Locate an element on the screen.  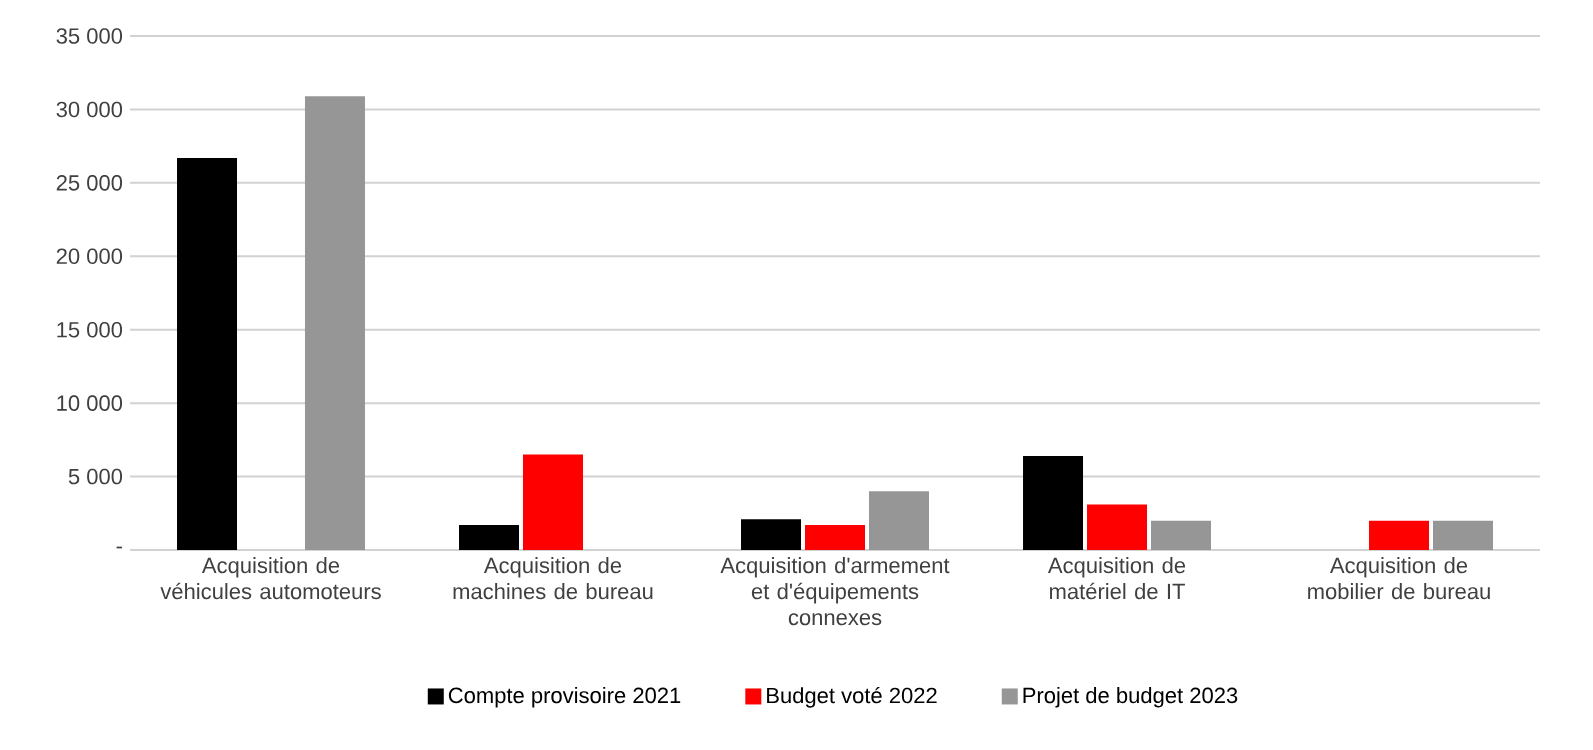
x-tick-label: Acquisition de machines de bureau is located at coordinates (553, 578).